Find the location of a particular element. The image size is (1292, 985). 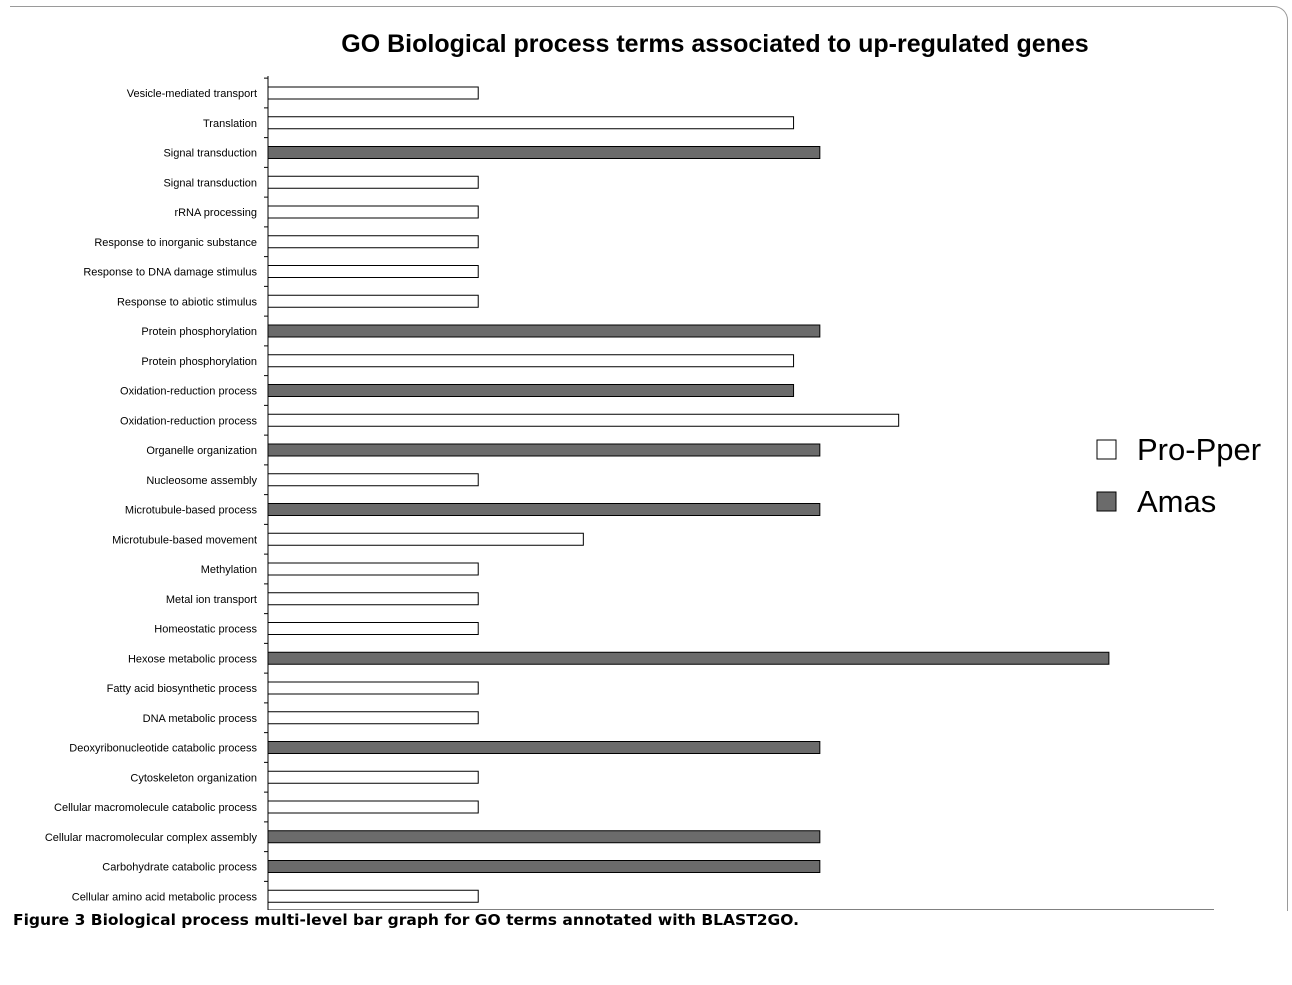

legend-label-pro-pper: Pro-Pper is located at coordinates (1199, 449).